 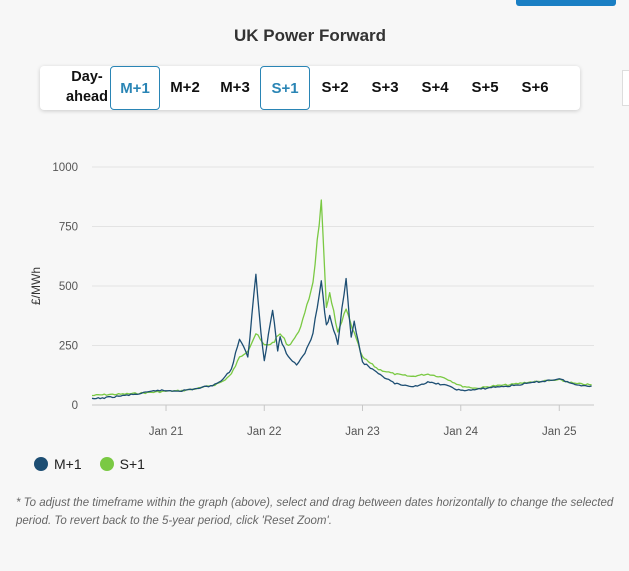 What do you see at coordinates (559, 432) in the screenshot?
I see `x-tick-label: Jan 25` at bounding box center [559, 432].